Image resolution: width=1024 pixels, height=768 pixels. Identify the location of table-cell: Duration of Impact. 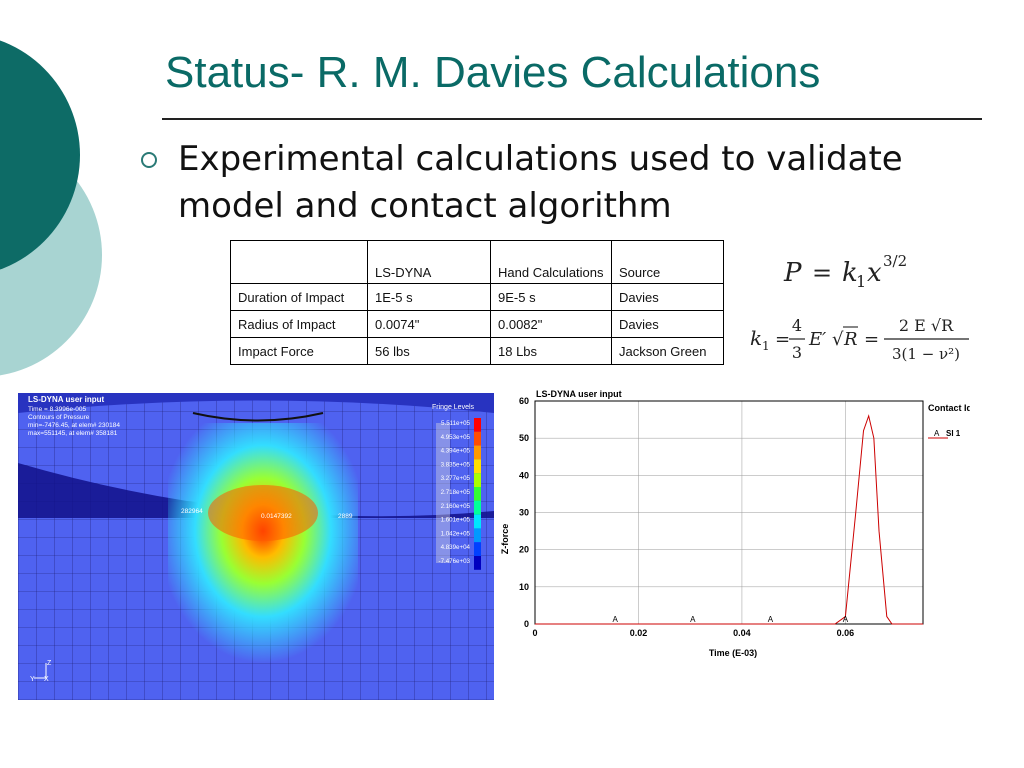
(299, 297).